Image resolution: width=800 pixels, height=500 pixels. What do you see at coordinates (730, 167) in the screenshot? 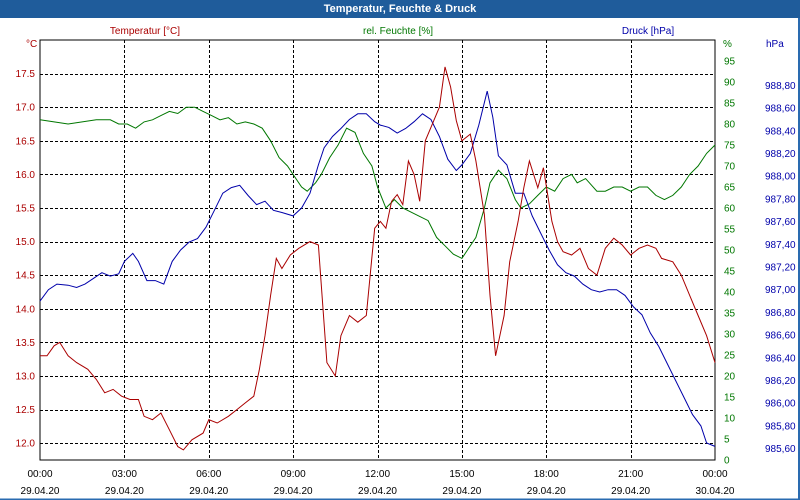
I see `humidity-tick-label: 70` at bounding box center [730, 167].